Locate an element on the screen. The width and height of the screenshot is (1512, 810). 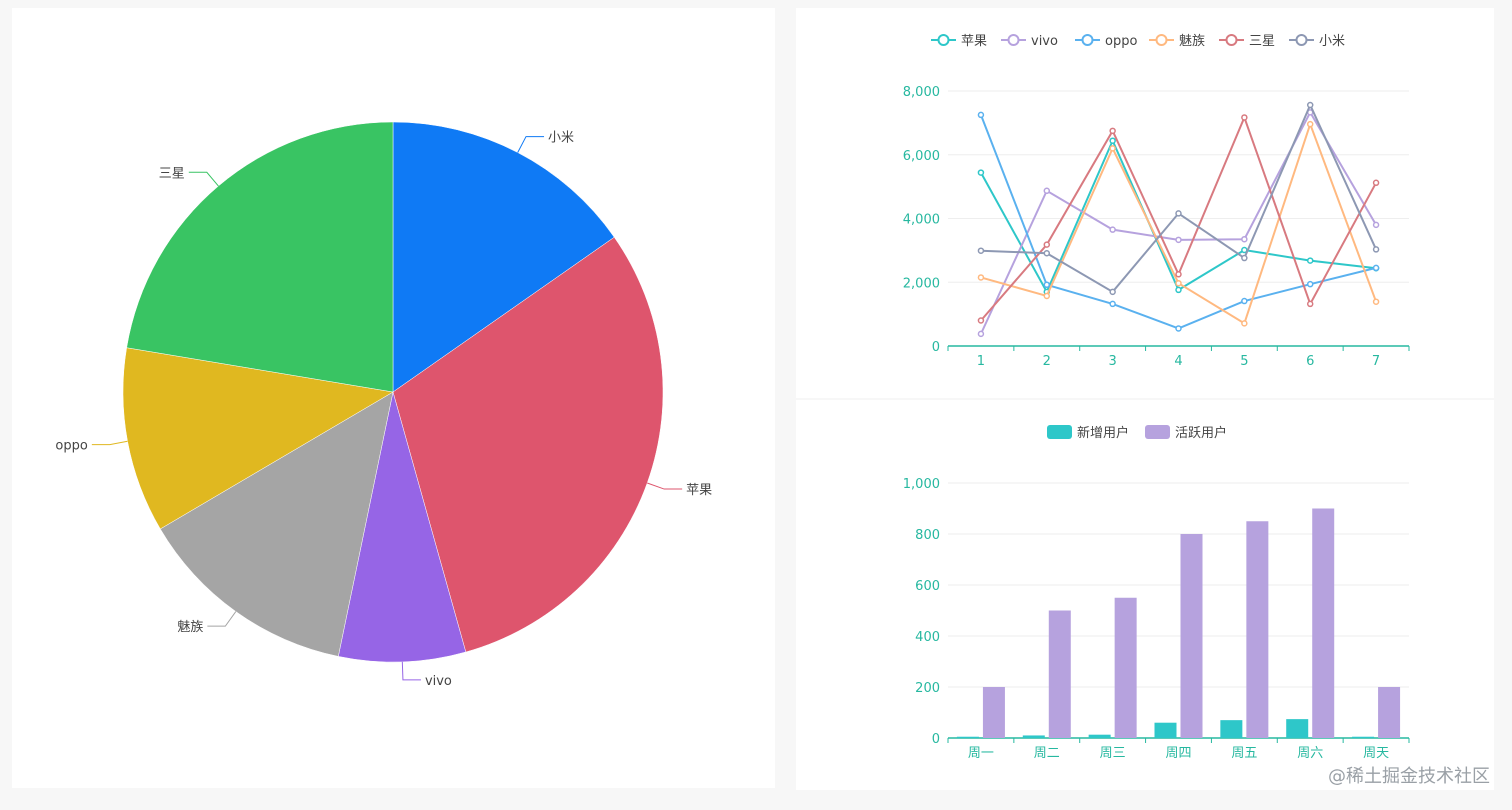
x-tick-label: 周六 is located at coordinates (1310, 753).